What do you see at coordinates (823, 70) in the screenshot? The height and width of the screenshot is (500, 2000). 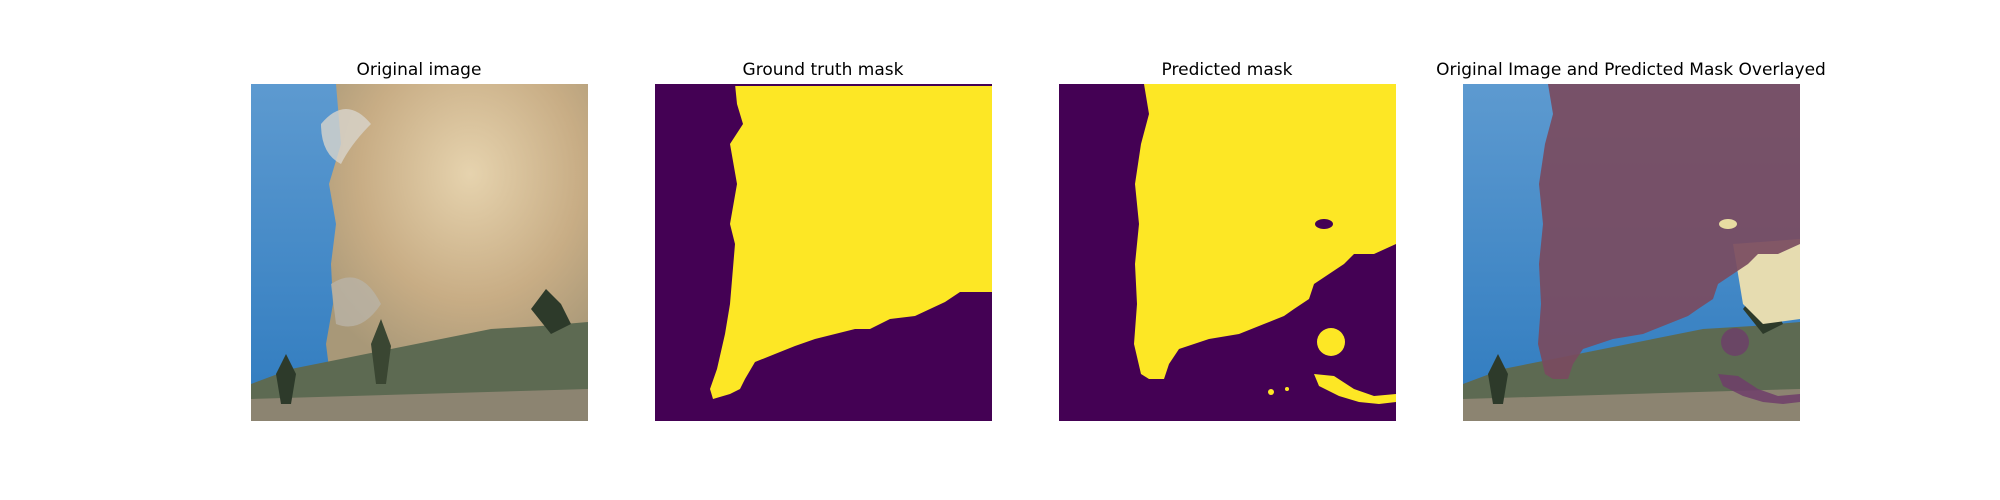 I see `panel-title-ground-truth: Ground truth mask` at bounding box center [823, 70].